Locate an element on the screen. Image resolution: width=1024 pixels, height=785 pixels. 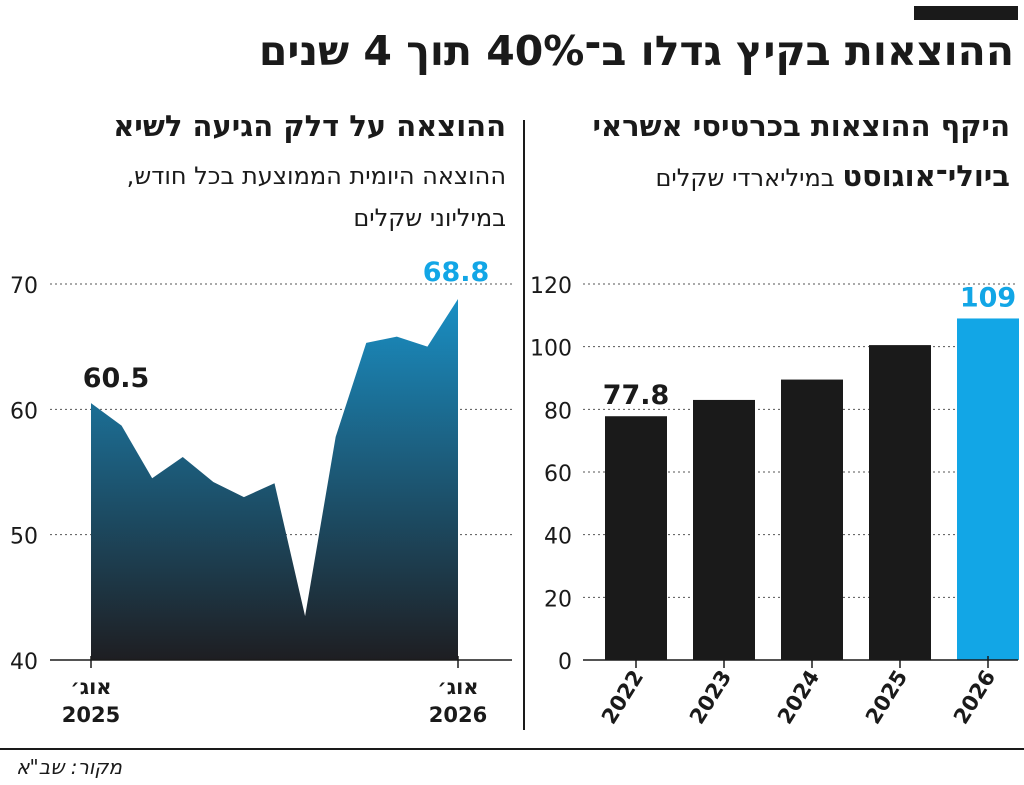
fuel-x-tick-label-year: 2026 is located at coordinates (458, 715).